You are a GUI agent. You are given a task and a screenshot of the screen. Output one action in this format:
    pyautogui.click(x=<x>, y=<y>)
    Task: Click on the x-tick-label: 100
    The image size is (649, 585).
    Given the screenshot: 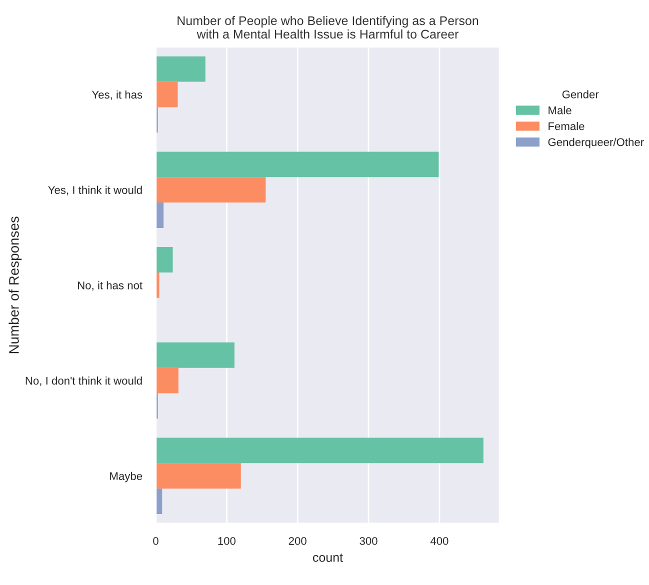 What is the action you would take?
    pyautogui.click(x=227, y=541)
    